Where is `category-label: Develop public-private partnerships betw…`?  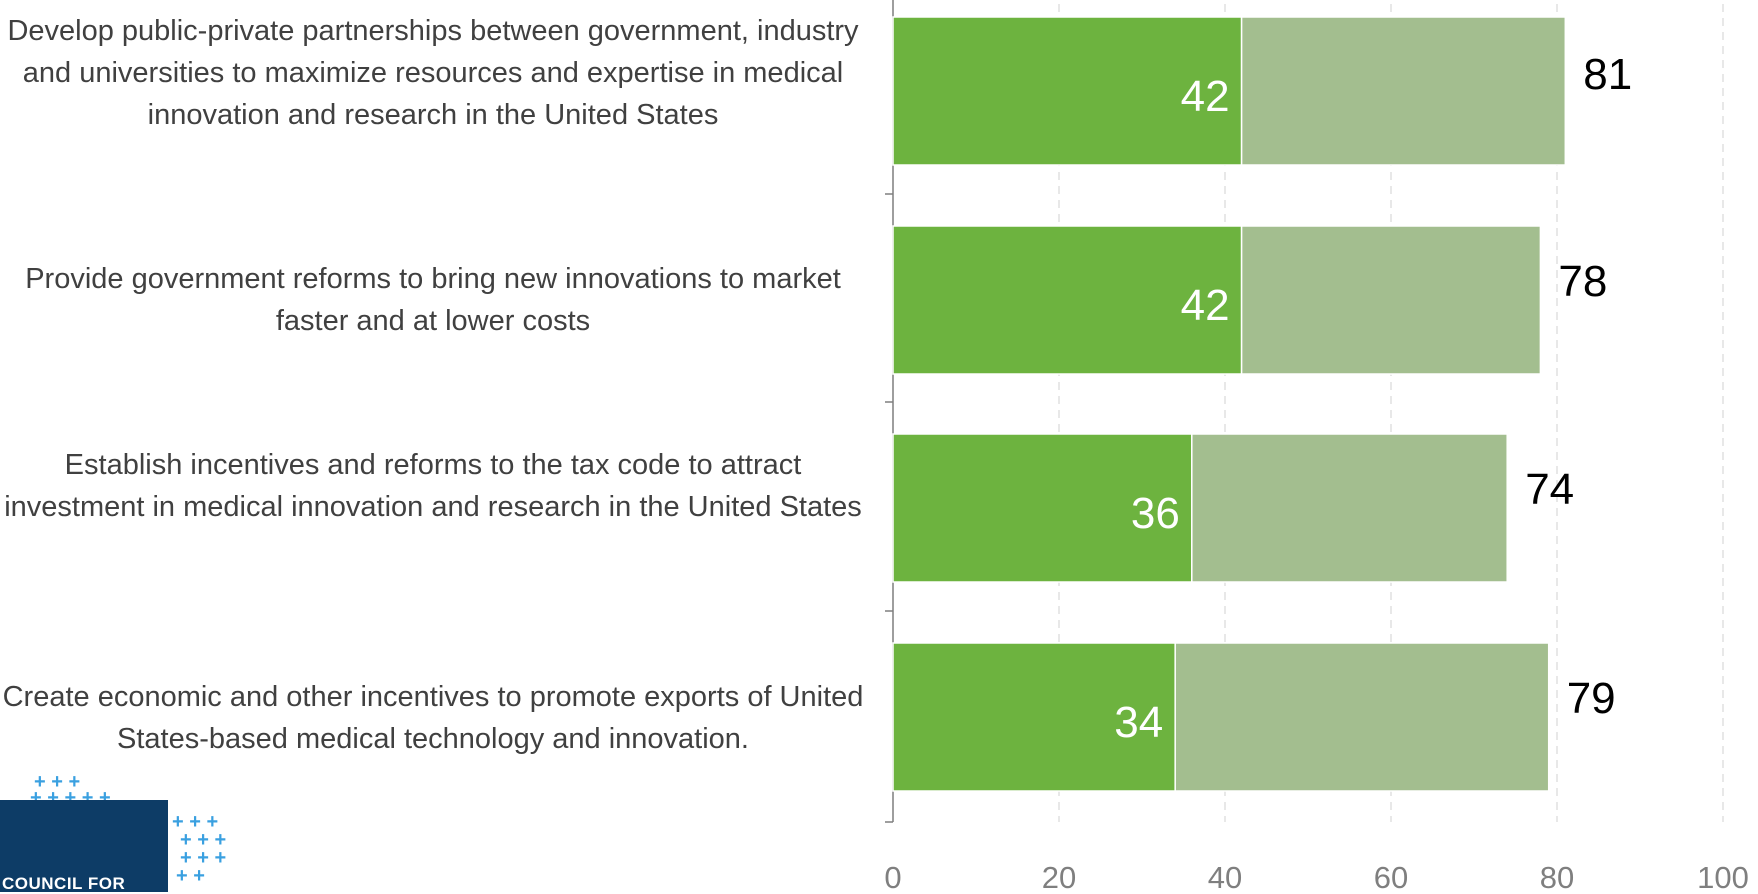
category-label: Develop public-private partnerships betw… is located at coordinates (433, 73).